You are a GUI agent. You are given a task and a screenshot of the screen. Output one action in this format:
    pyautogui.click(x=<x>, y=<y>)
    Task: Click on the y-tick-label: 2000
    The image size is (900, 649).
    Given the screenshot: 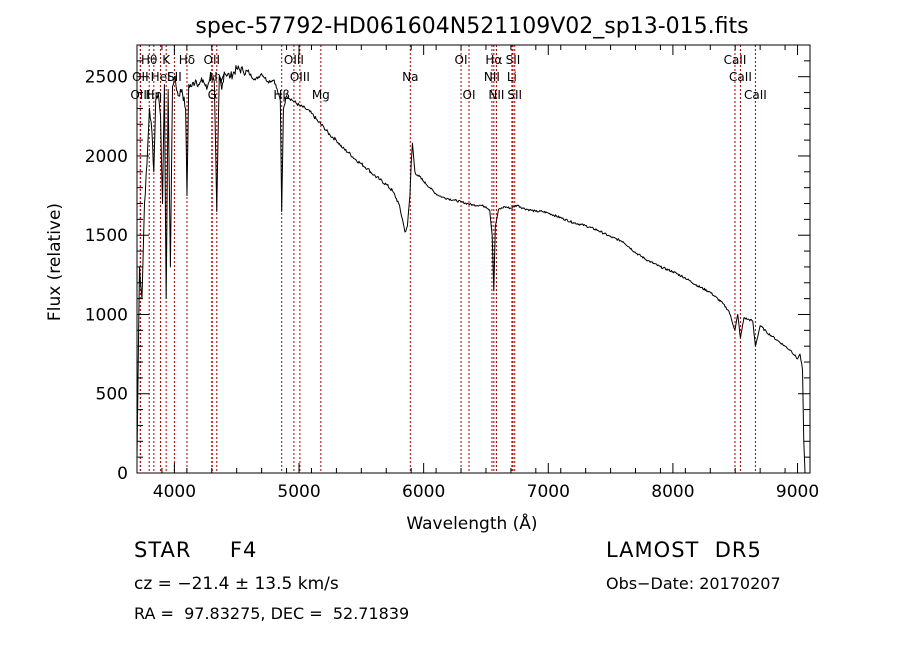 What is the action you would take?
    pyautogui.click(x=106, y=157)
    